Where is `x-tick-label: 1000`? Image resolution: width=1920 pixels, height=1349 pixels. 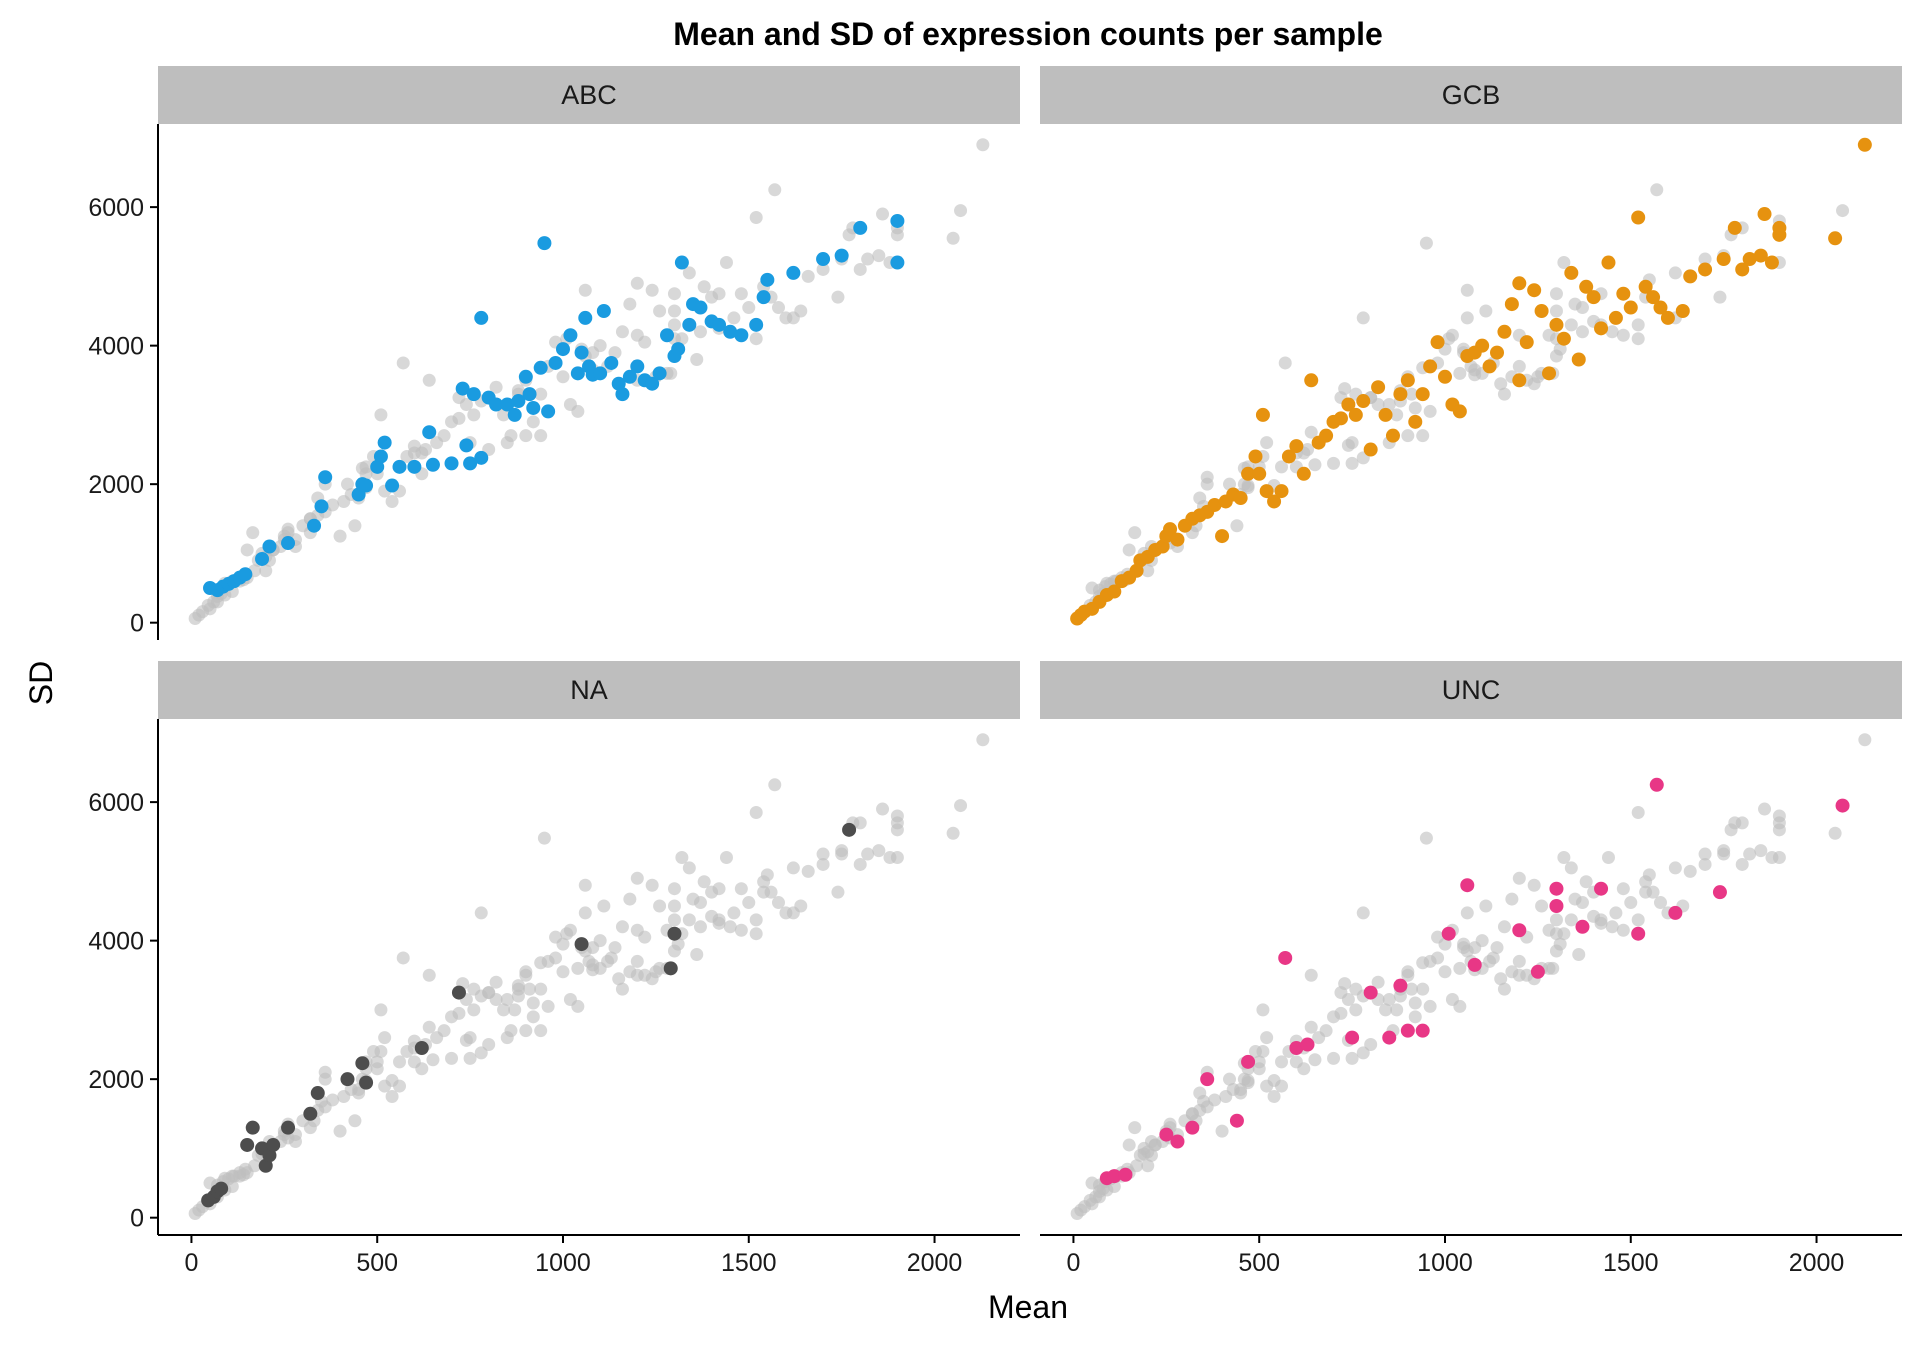
x-tick-label: 1000 is located at coordinates (1445, 1263).